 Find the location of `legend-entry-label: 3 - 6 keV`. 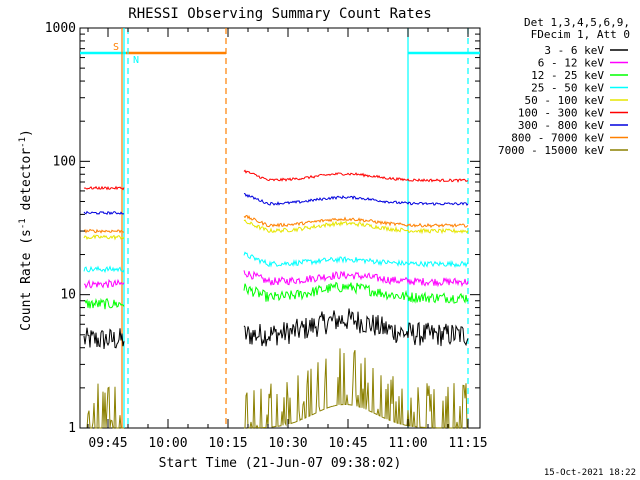

legend-entry-label: 3 - 6 keV is located at coordinates (574, 50).